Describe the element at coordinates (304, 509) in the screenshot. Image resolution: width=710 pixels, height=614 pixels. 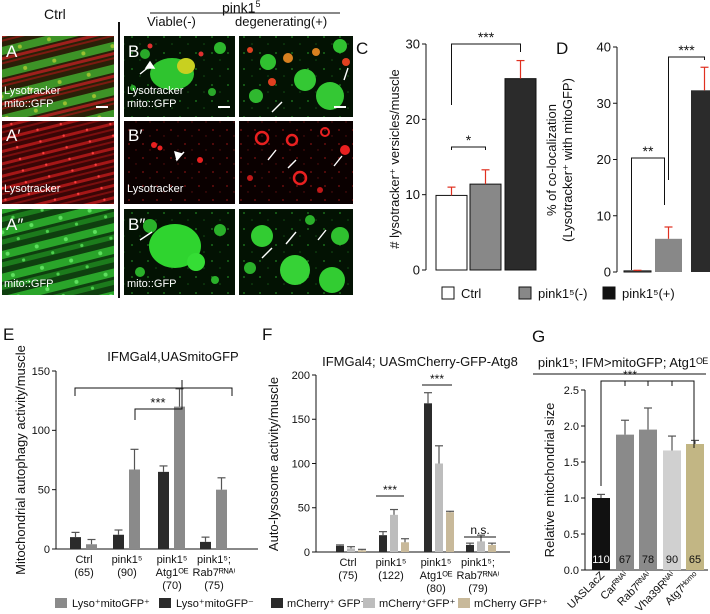
I see `chart-F-y-tick-label: 50` at that location.